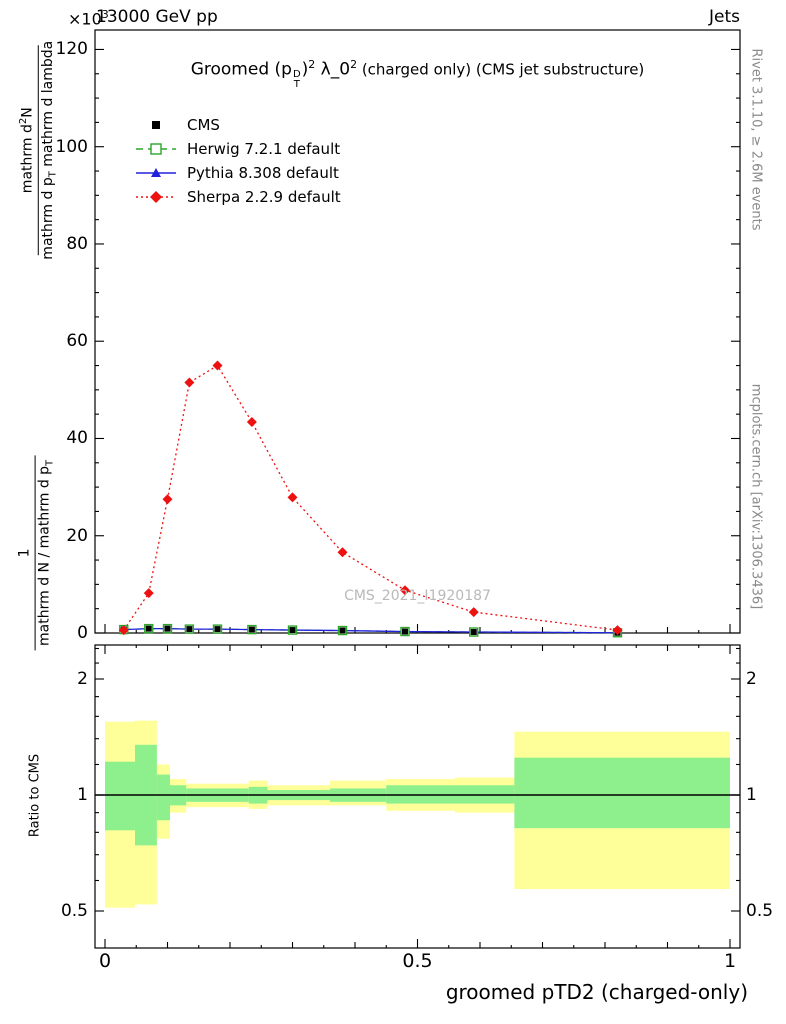 Image resolution: width=786 pixels, height=1024 pixels. Describe the element at coordinates (305, 69) in the screenshot. I see `title-text: )` at that location.